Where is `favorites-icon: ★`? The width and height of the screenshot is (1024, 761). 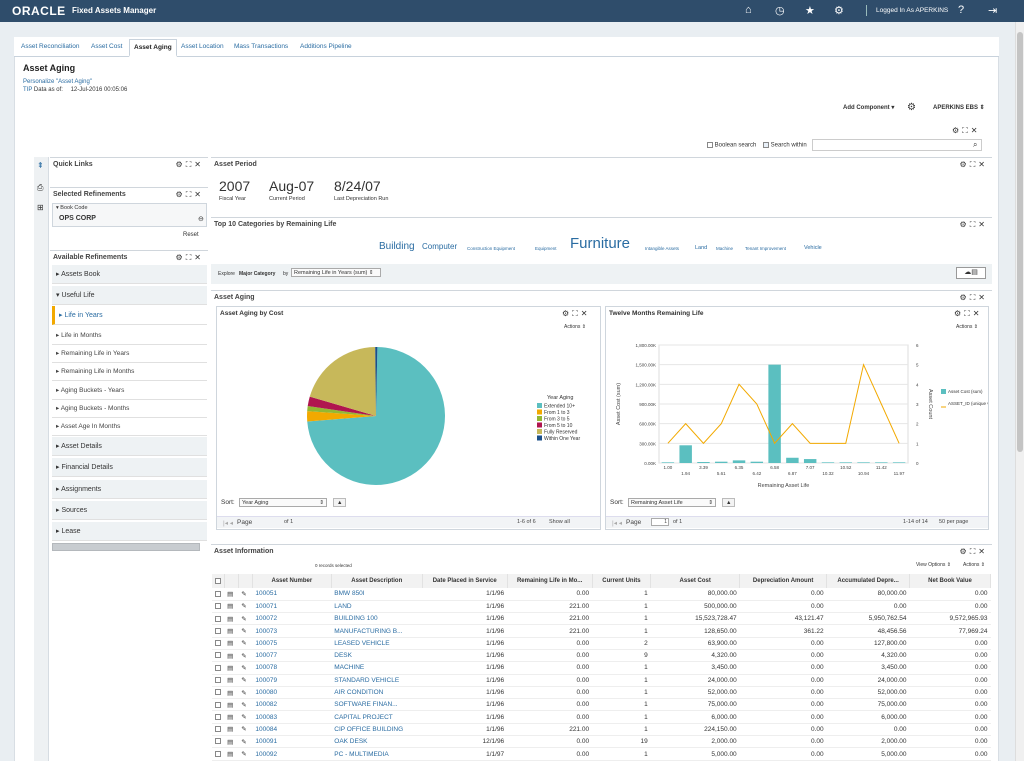 favorites-icon: ★ is located at coordinates (810, 11).